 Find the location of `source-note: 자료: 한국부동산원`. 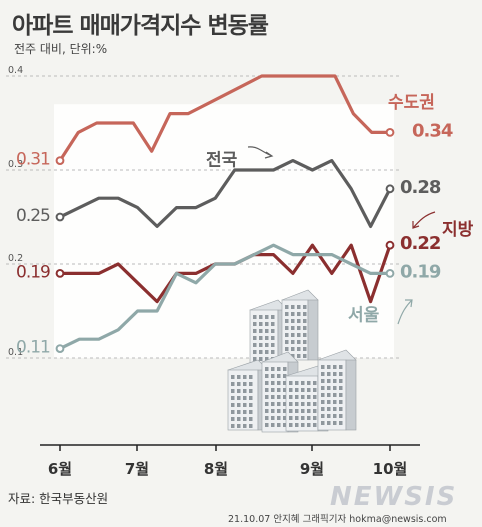

source-note: 자료: 한국부동산원 is located at coordinates (58, 498).